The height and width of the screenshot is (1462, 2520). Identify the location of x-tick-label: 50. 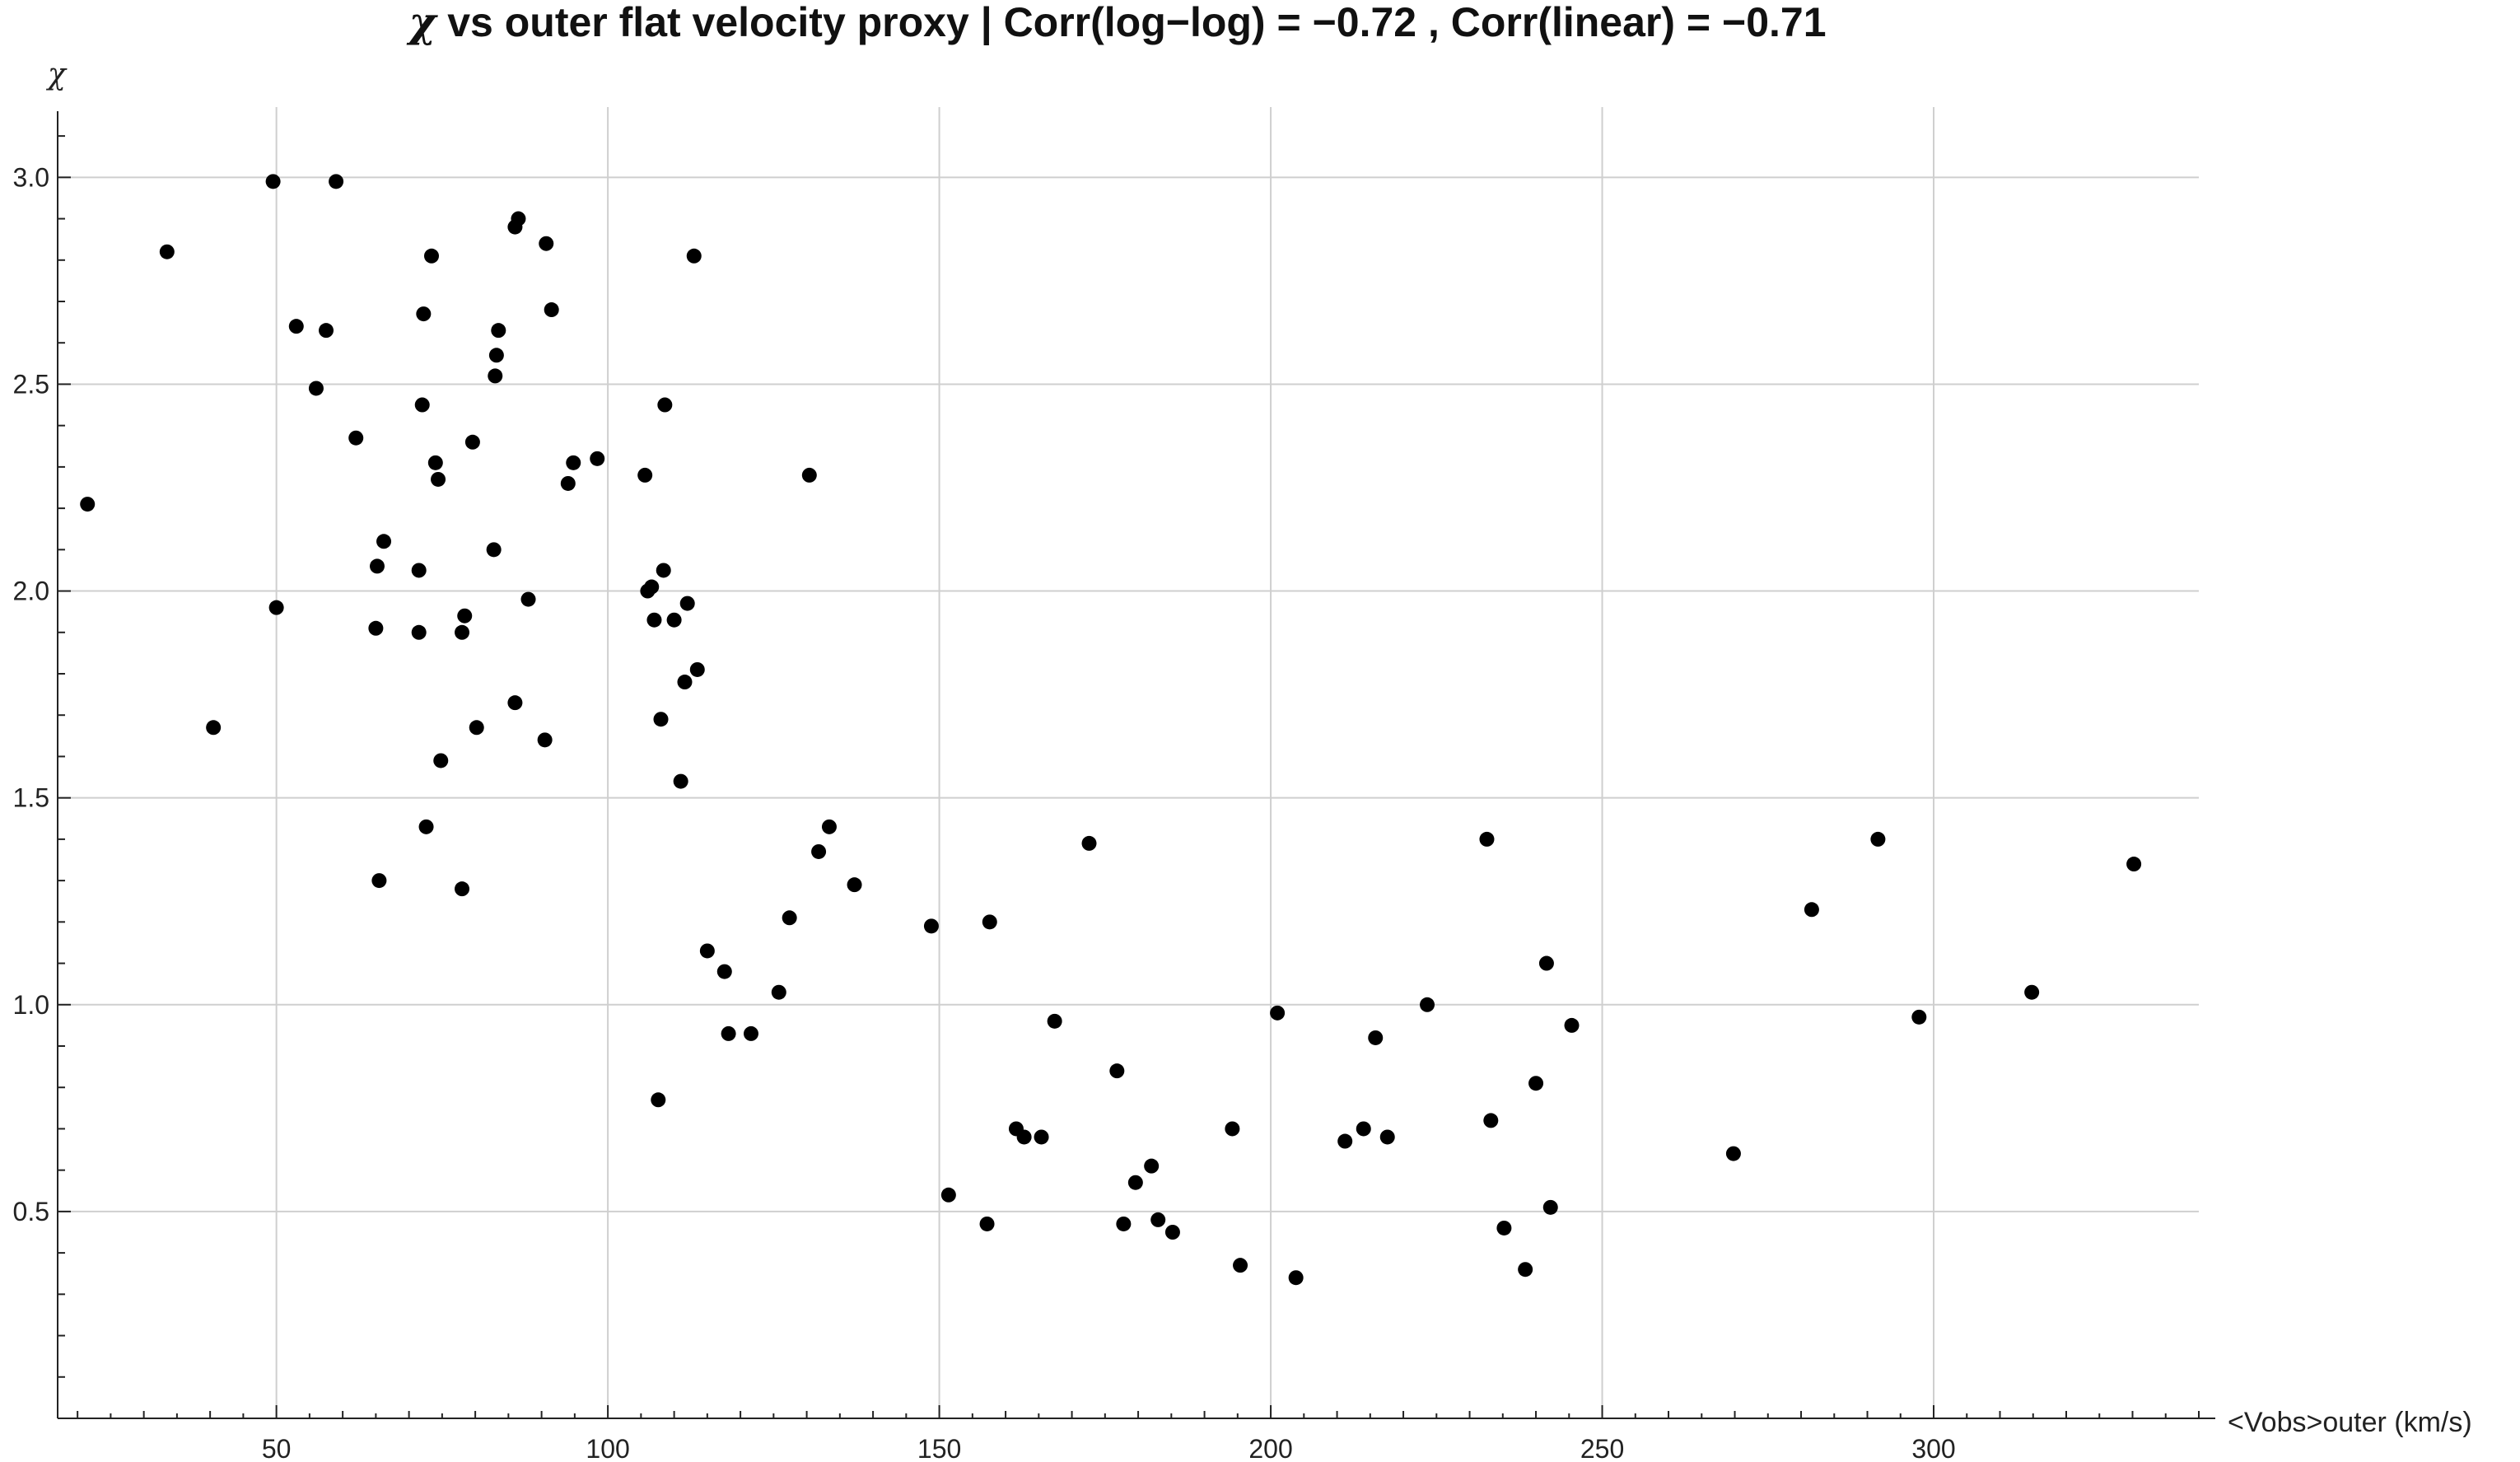
(277, 1448).